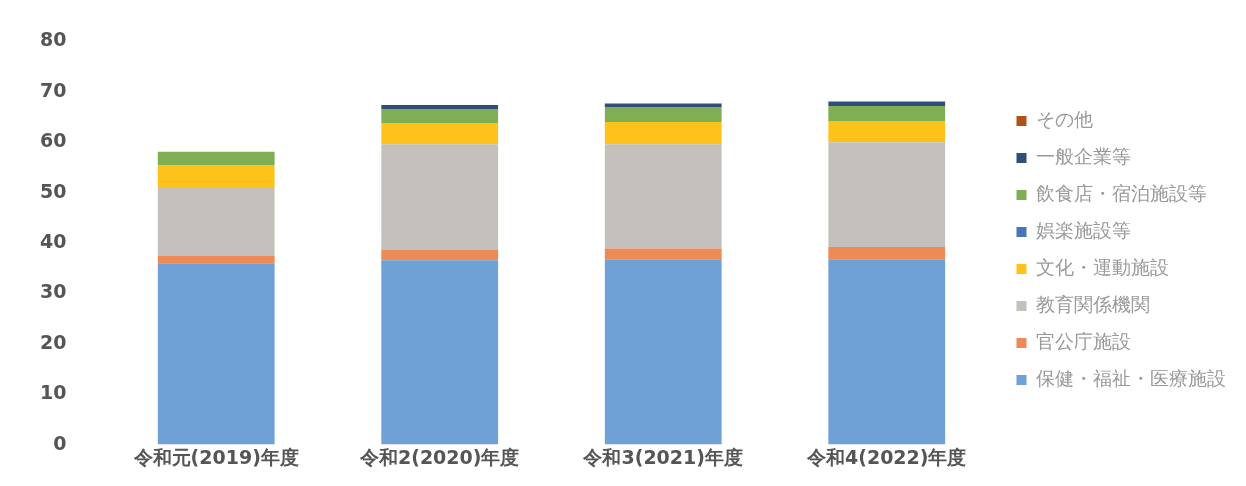 The image size is (1246, 486). Describe the element at coordinates (1131, 377) in the screenshot. I see `legend-label: 保健・福祉・医療施設` at that location.